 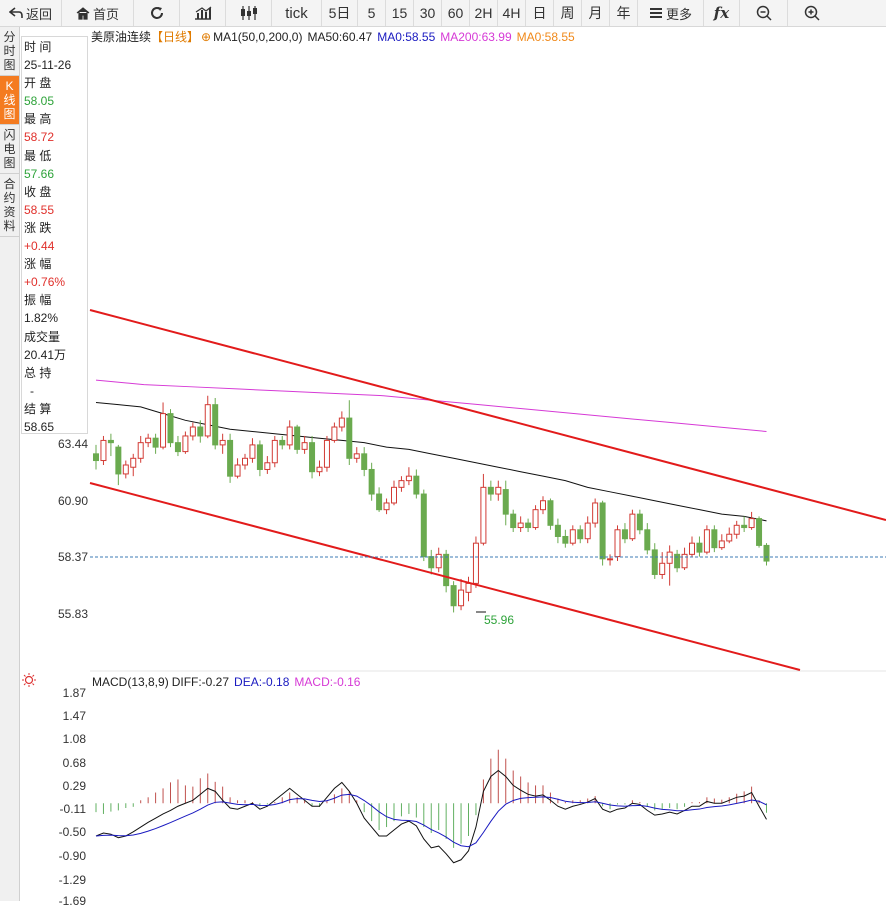 What do you see at coordinates (249, 13) in the screenshot?
I see `candlestick-button` at bounding box center [249, 13].